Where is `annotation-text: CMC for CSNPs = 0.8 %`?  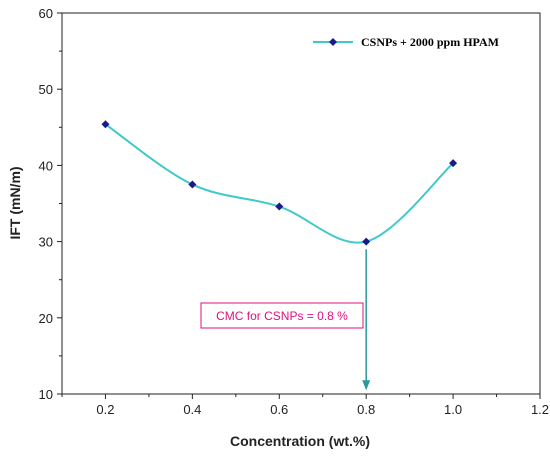 annotation-text: CMC for CSNPs = 0.8 % is located at coordinates (282, 316).